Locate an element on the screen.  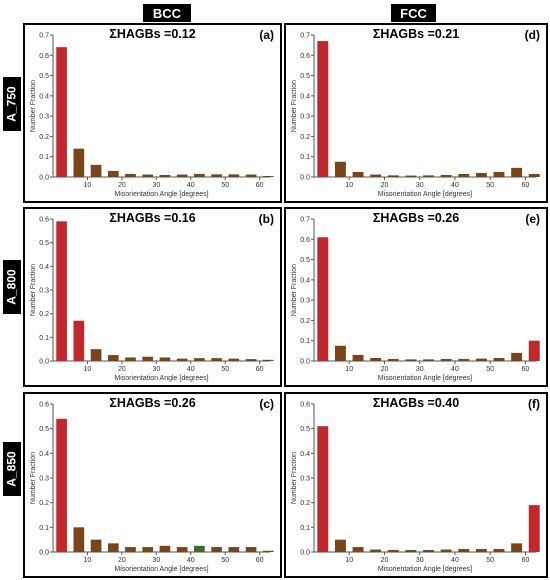
row-label-a800: A_800 is located at coordinates (12, 287).